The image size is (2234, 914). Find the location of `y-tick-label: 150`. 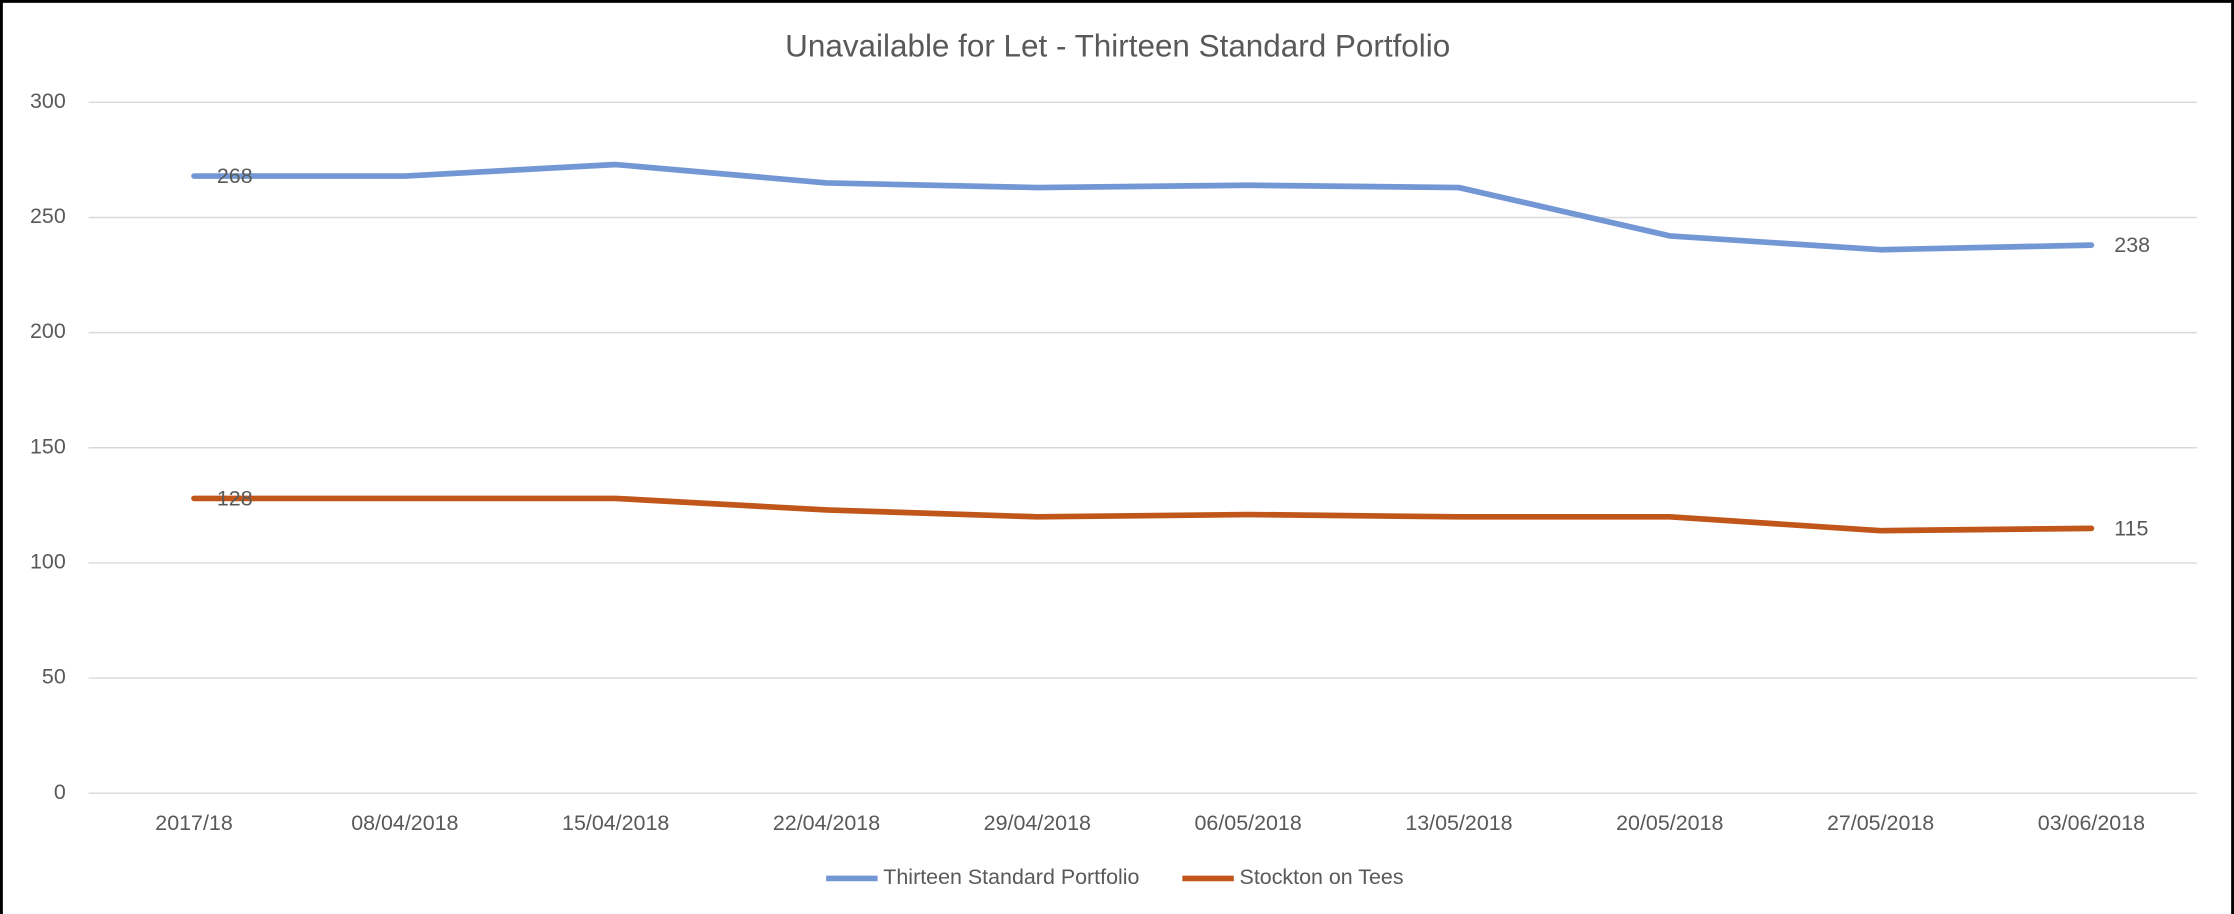

y-tick-label: 150 is located at coordinates (48, 446).